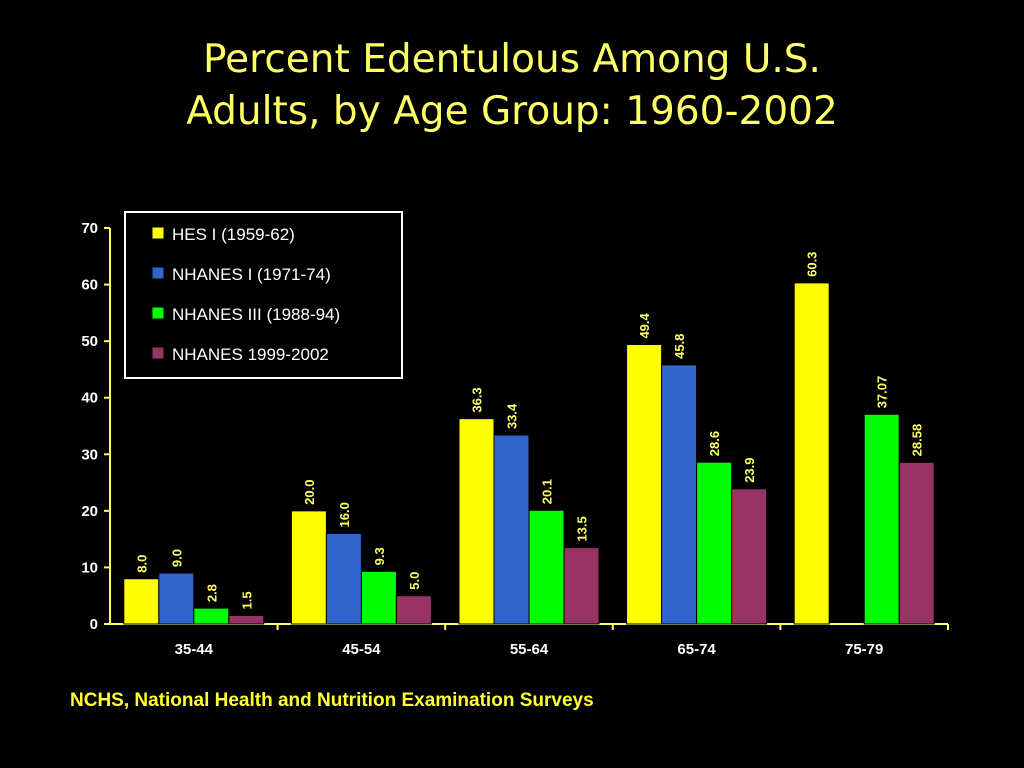 The height and width of the screenshot is (768, 1024). I want to click on x-tick-label: 75-79, so click(864, 649).